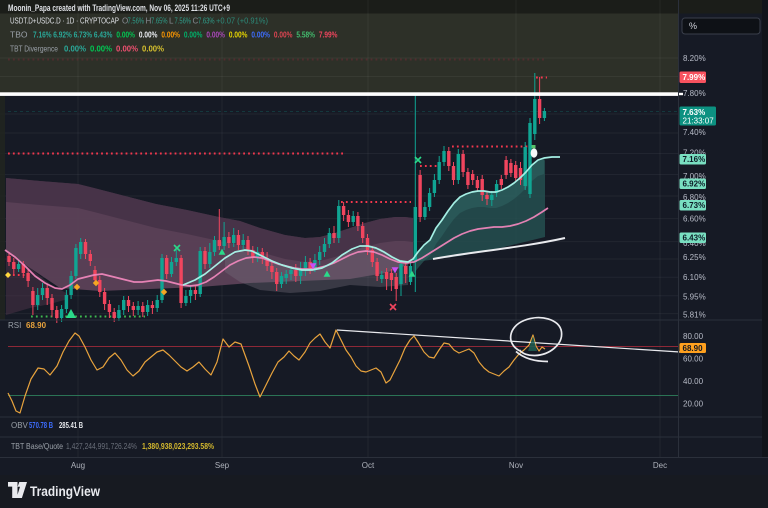 This screenshot has width=768, height=508. I want to click on svg-text: Oct, so click(368, 465).